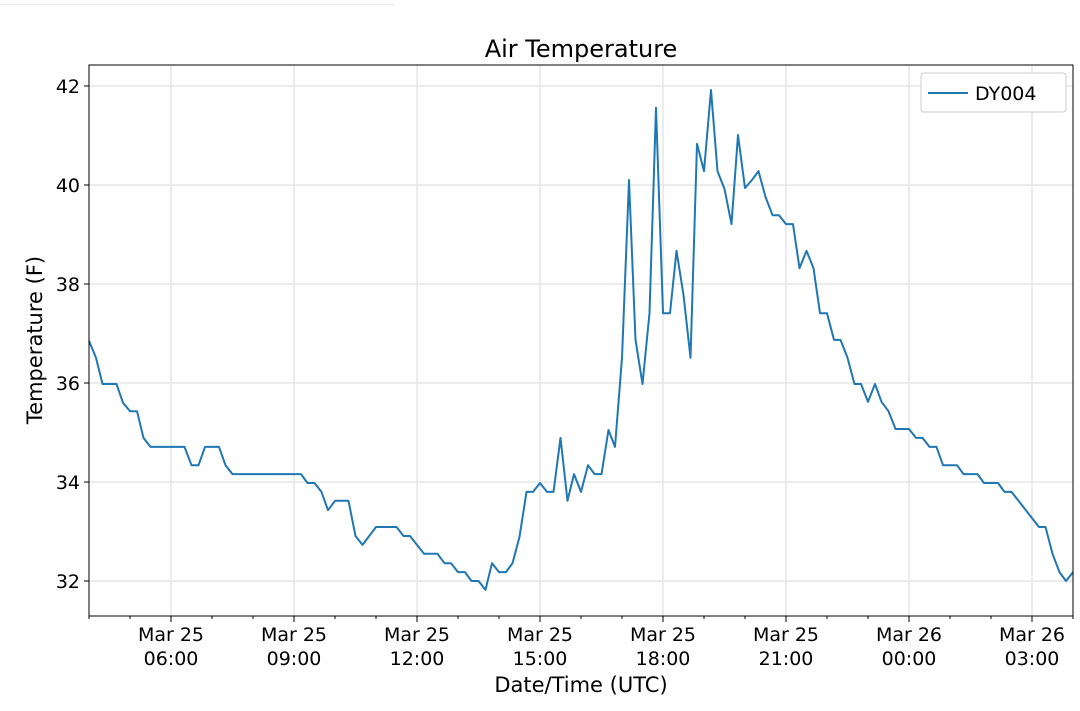  What do you see at coordinates (171, 659) in the screenshot?
I see `x-tick-label-time: 06:00` at bounding box center [171, 659].